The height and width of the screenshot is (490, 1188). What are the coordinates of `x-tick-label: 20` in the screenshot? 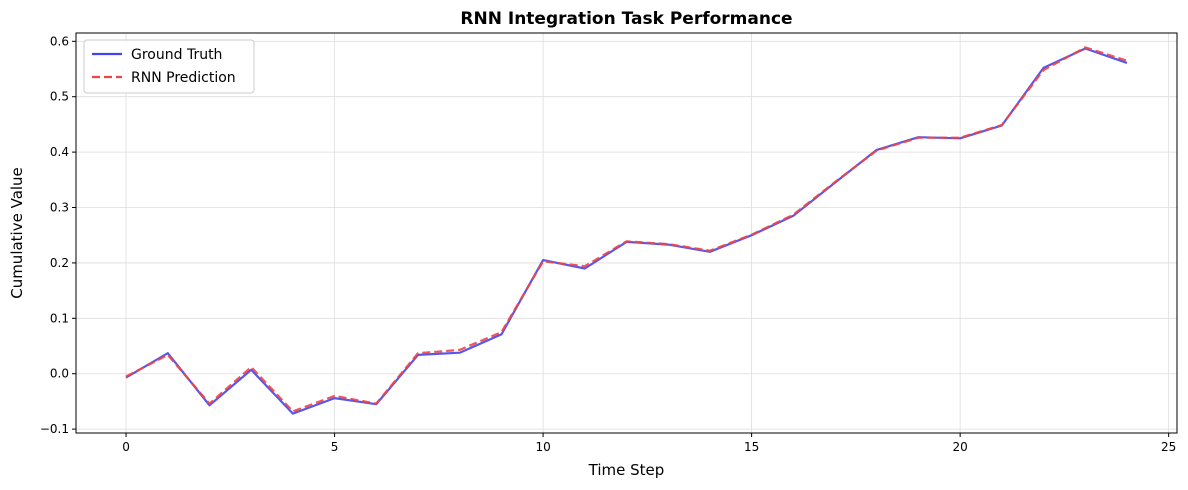 It's located at (959, 447).